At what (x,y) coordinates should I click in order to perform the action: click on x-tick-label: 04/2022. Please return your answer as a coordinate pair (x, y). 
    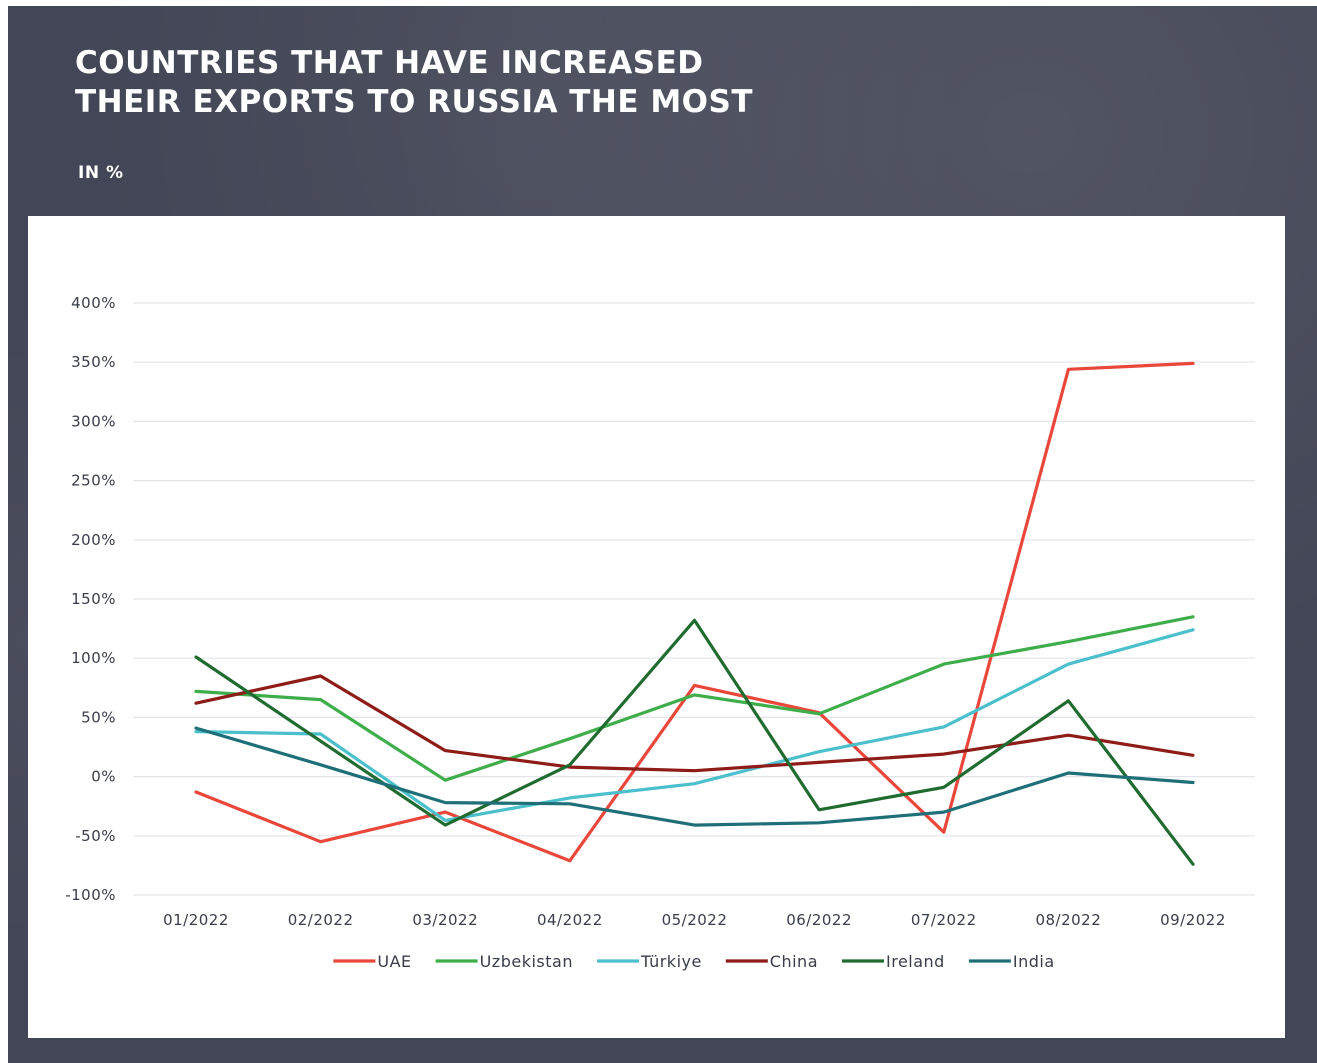
    Looking at the image, I should click on (570, 920).